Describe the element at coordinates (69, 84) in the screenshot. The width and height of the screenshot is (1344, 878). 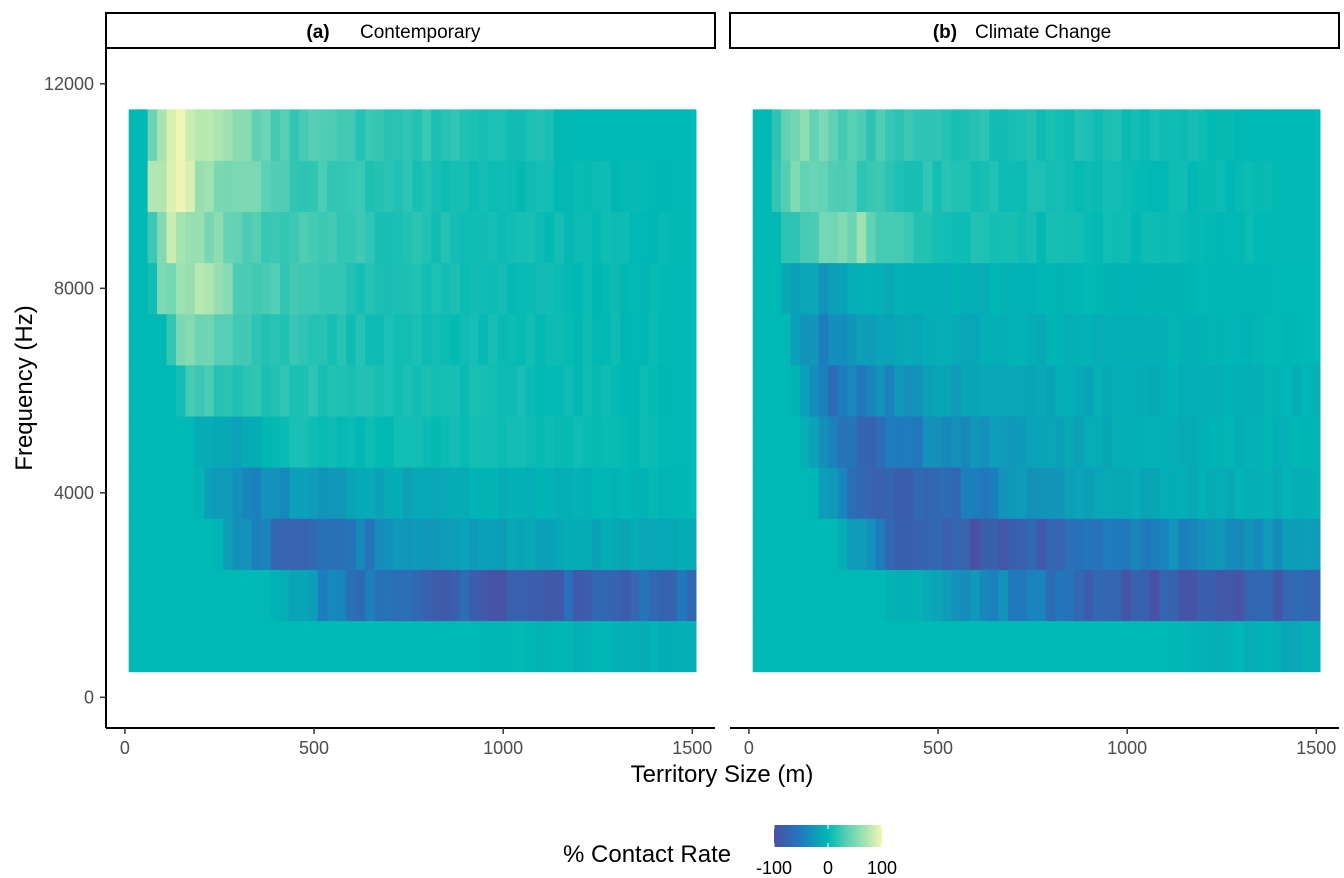
I see `y-tick-label: 12000` at that location.